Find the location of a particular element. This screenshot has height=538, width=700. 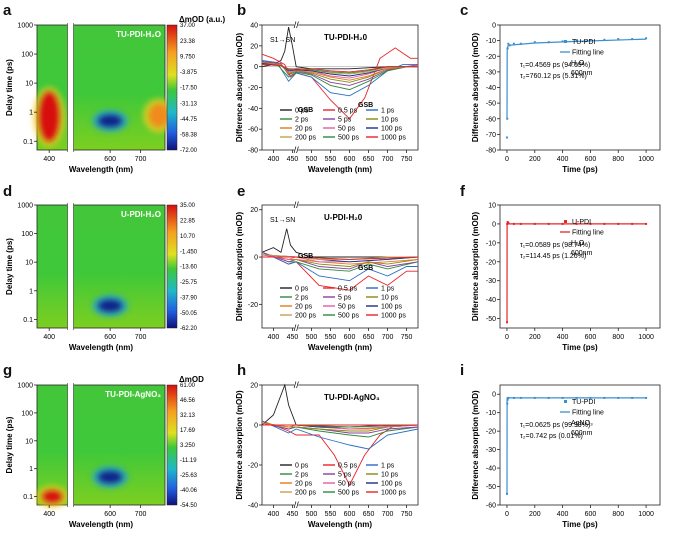

spectra-title: TU-PDI-H₂0 is located at coordinates (346, 37).